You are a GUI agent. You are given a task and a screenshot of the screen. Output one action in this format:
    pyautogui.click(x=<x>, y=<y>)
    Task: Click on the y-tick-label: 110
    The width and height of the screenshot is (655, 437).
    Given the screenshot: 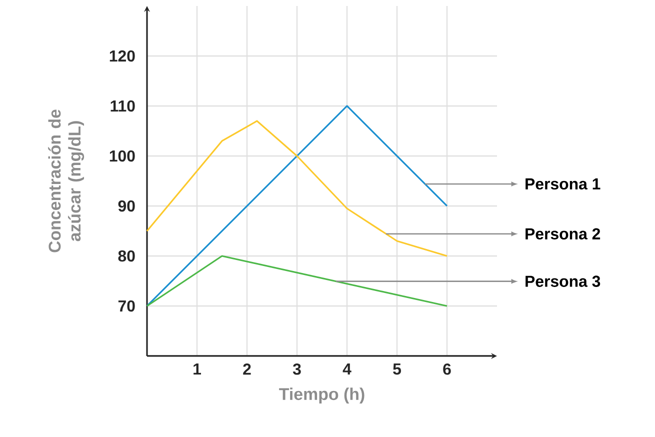 What is the action you would take?
    pyautogui.click(x=122, y=106)
    